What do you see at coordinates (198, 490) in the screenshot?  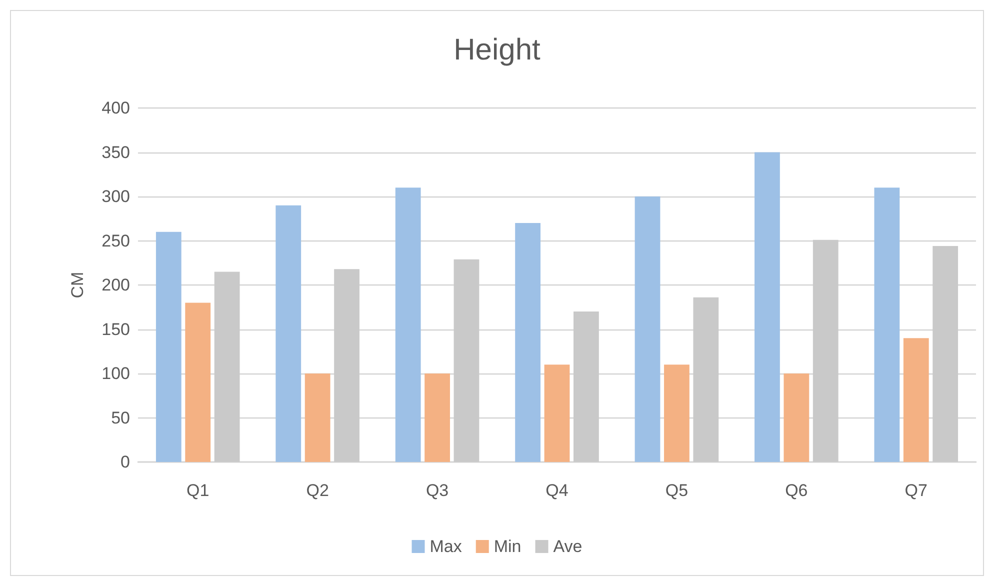 I see `x-tick-label: Q1` at bounding box center [198, 490].